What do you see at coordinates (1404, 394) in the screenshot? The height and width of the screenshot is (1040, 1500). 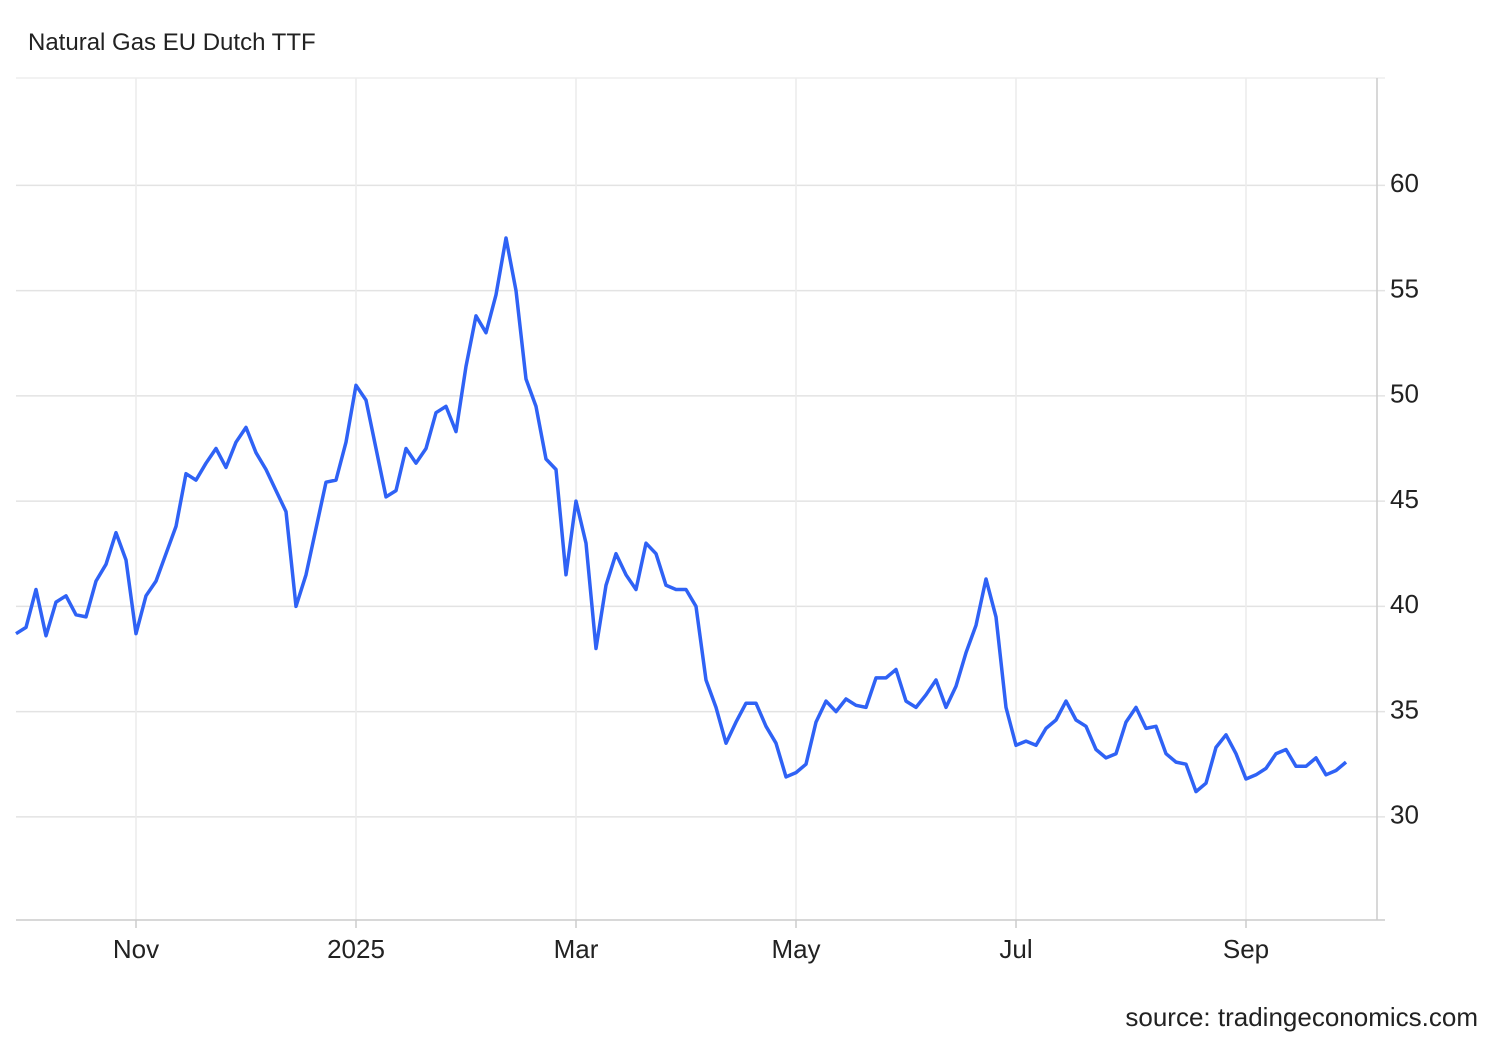 I see `y-tick-label: 50` at bounding box center [1404, 394].